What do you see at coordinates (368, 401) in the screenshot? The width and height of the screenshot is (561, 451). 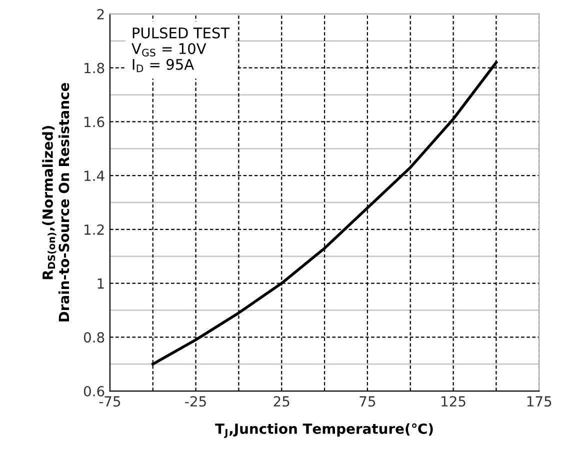 I see `x-tick-label: 75` at bounding box center [368, 401].